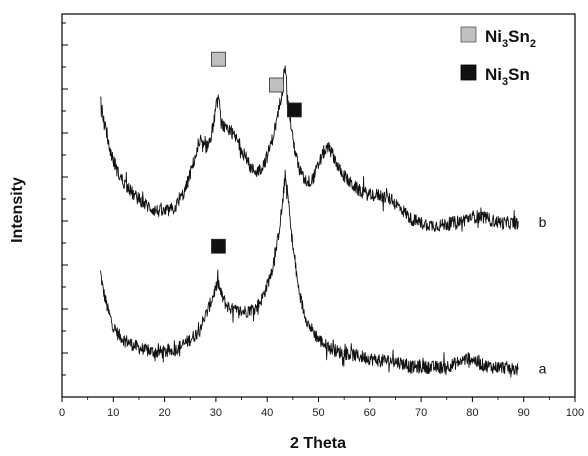  Describe the element at coordinates (543, 295) in the screenshot. I see `trace-label-layer: ab` at that location.